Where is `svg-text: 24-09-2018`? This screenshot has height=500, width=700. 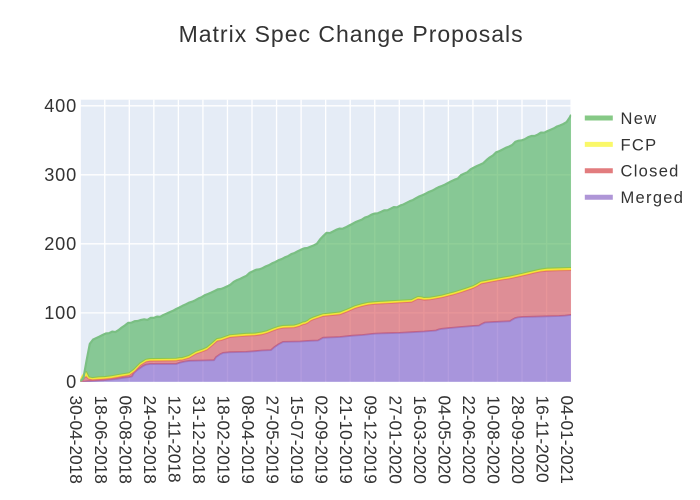 svg-text: 24-09-2018 is located at coordinates (150, 440).